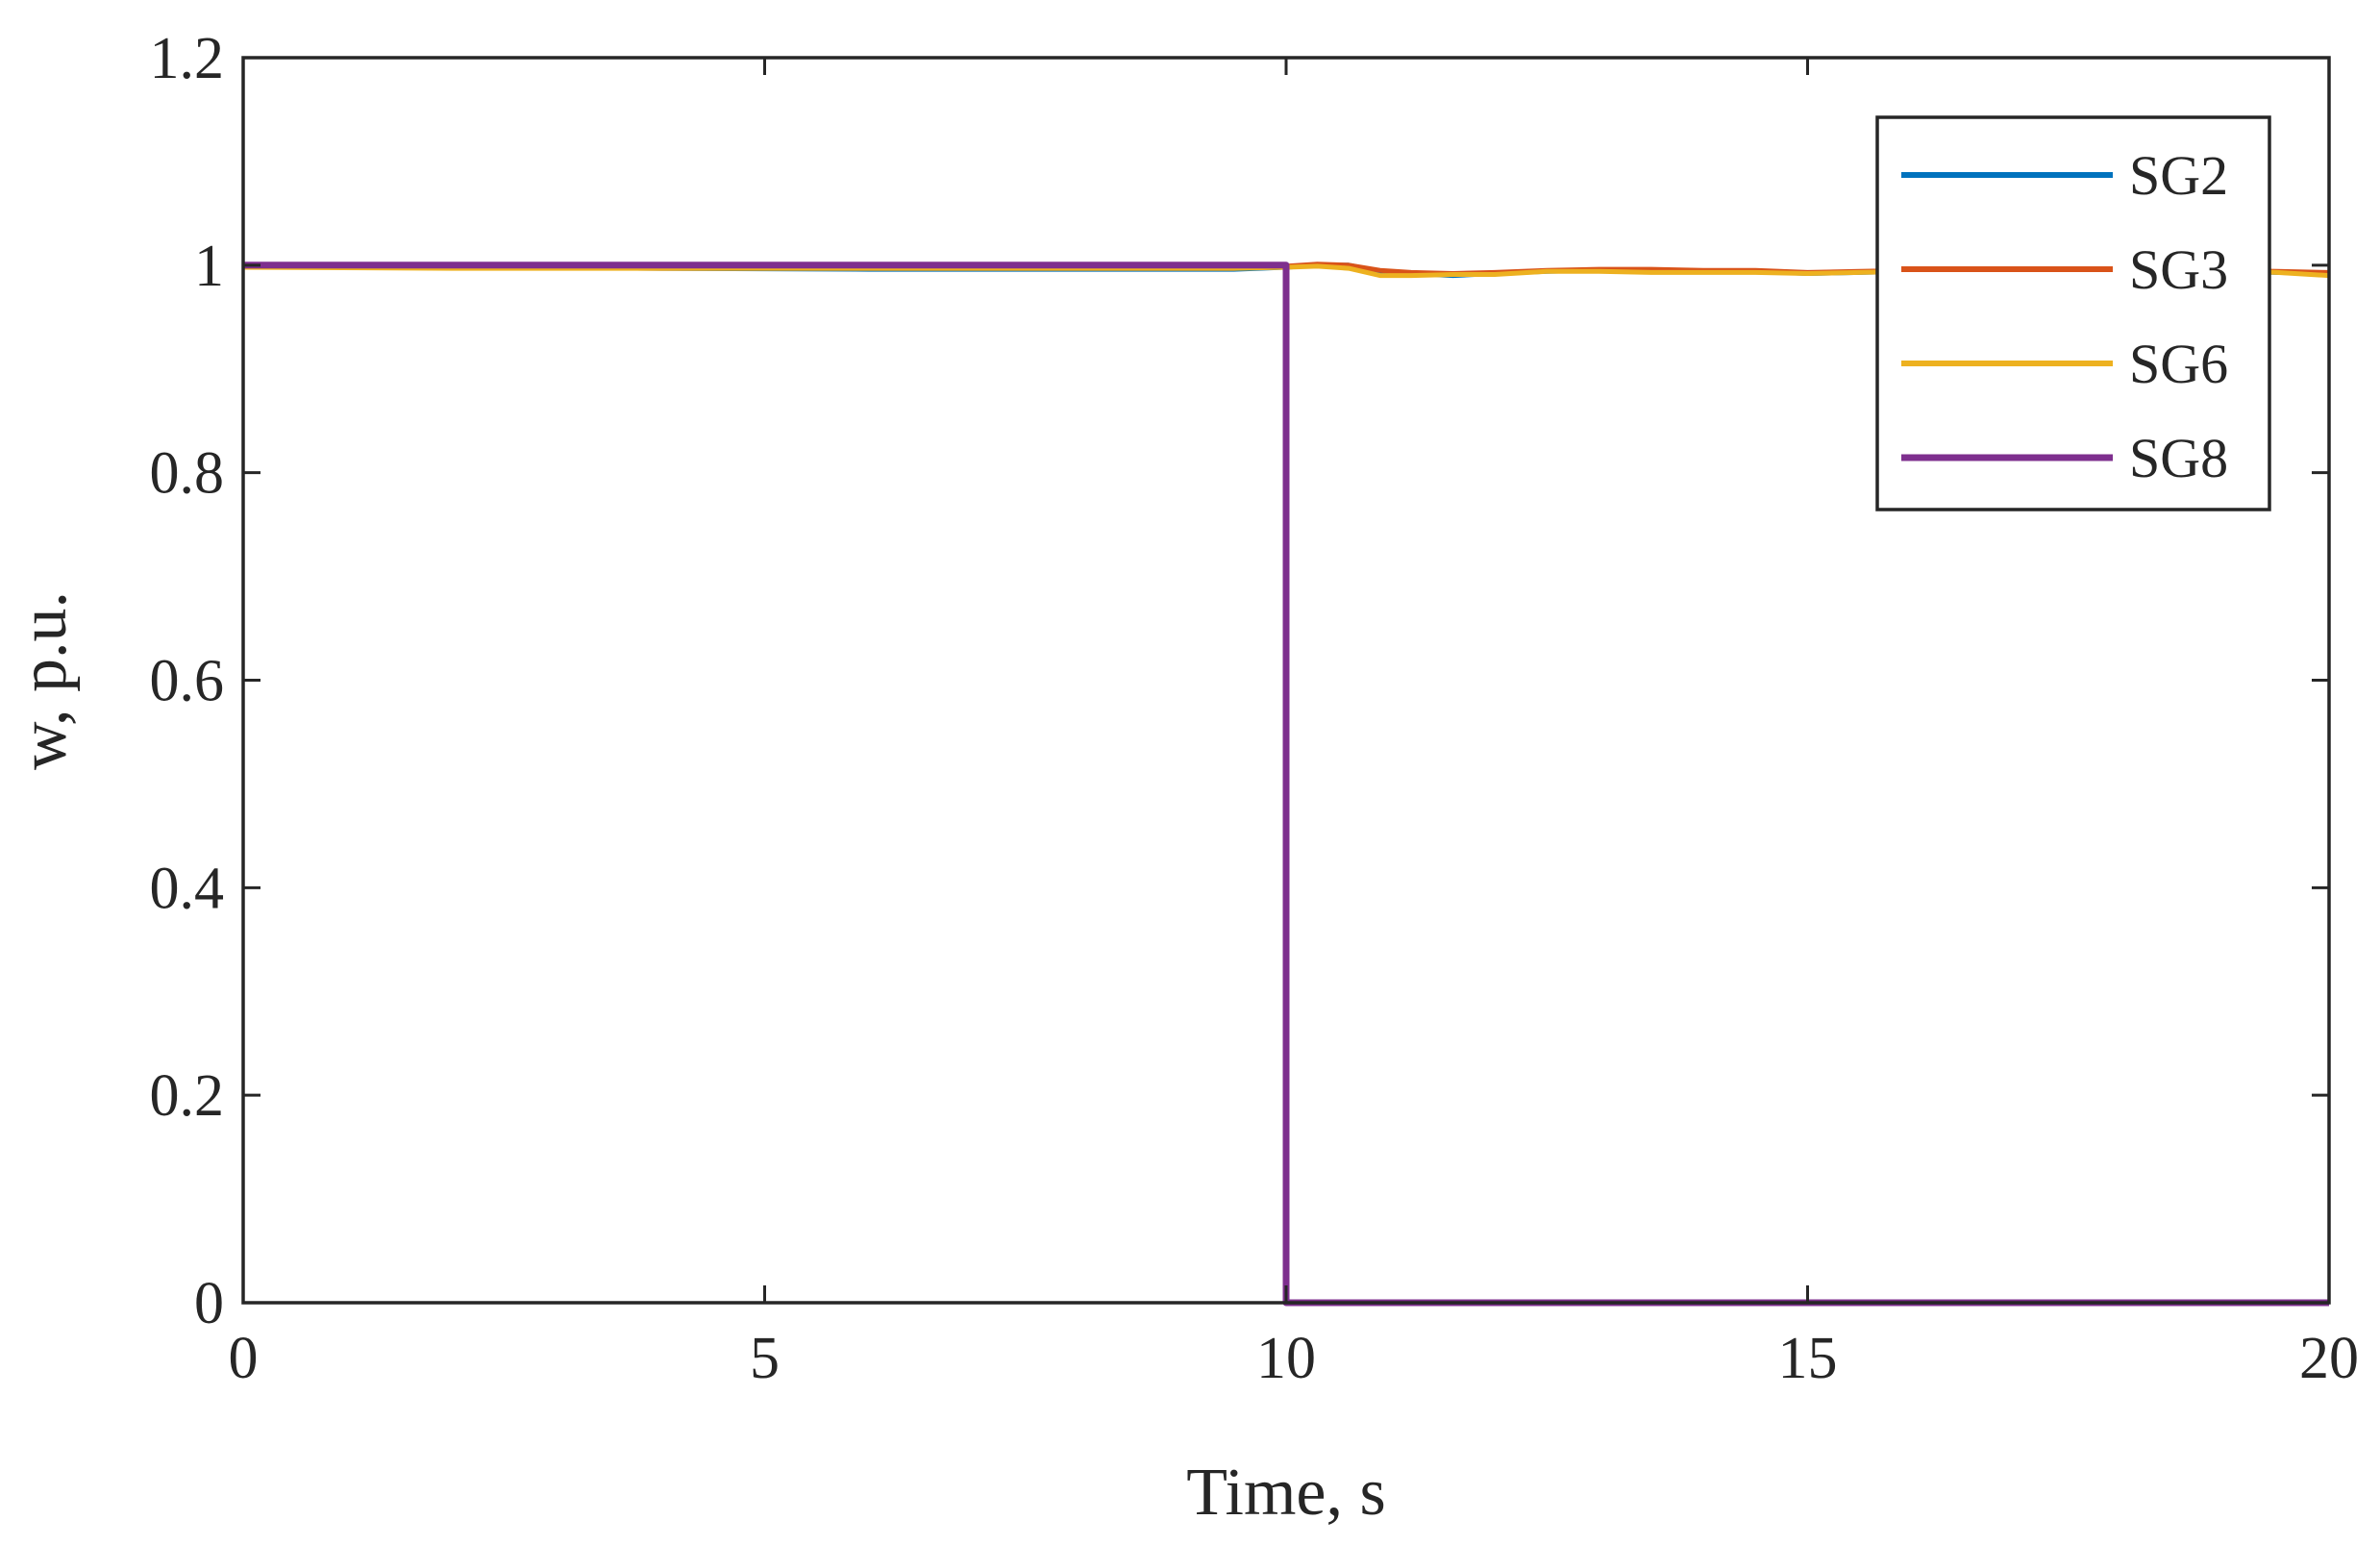 The height and width of the screenshot is (1545, 2380). Describe the element at coordinates (2064, 364) in the screenshot. I see `legend-entry-sg6: SG6` at that location.